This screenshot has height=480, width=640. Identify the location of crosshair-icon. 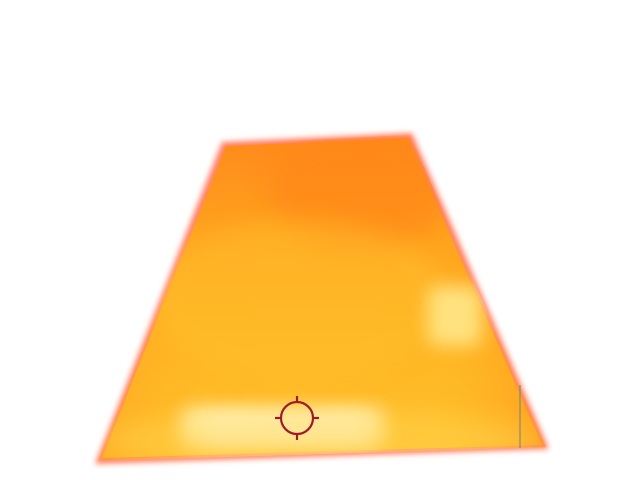
(297, 418).